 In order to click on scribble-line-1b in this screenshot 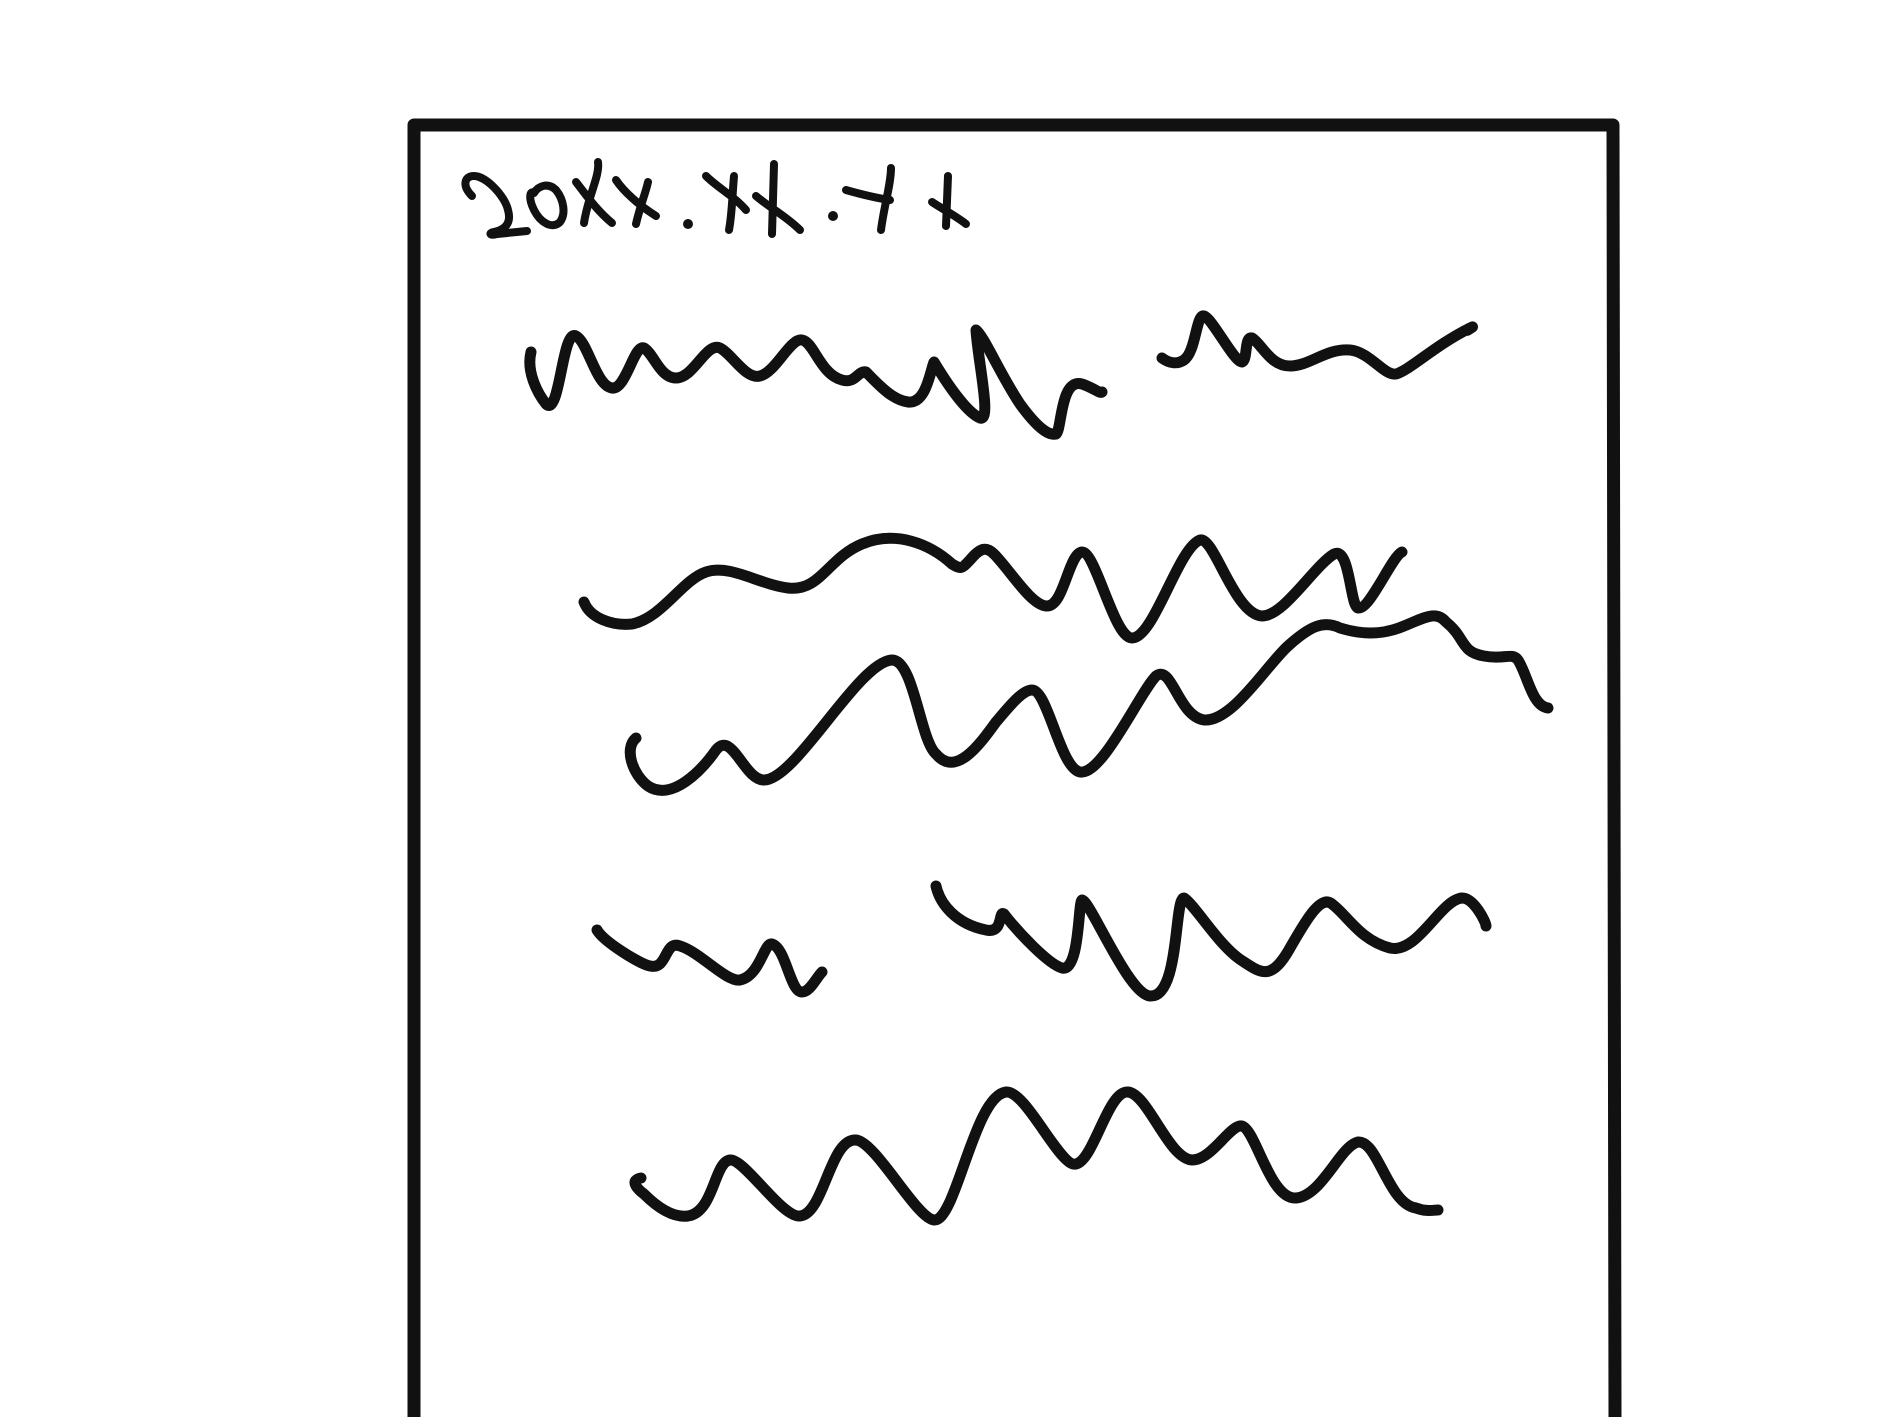, I will do `click(1317, 345)`.